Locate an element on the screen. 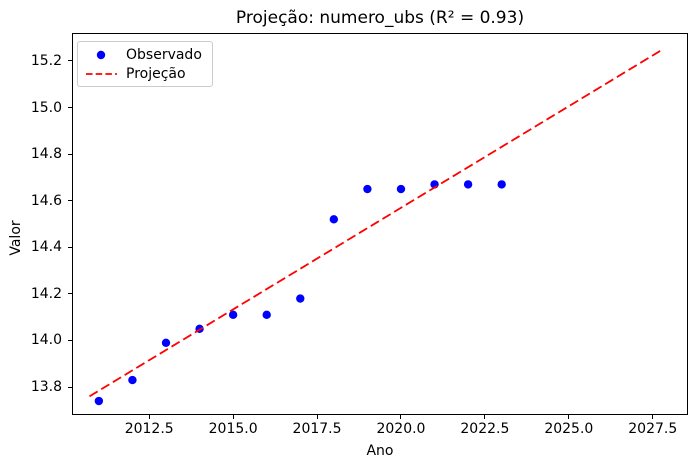 The height and width of the screenshot is (470, 700). x-tick-label: 2025.0 is located at coordinates (569, 429).